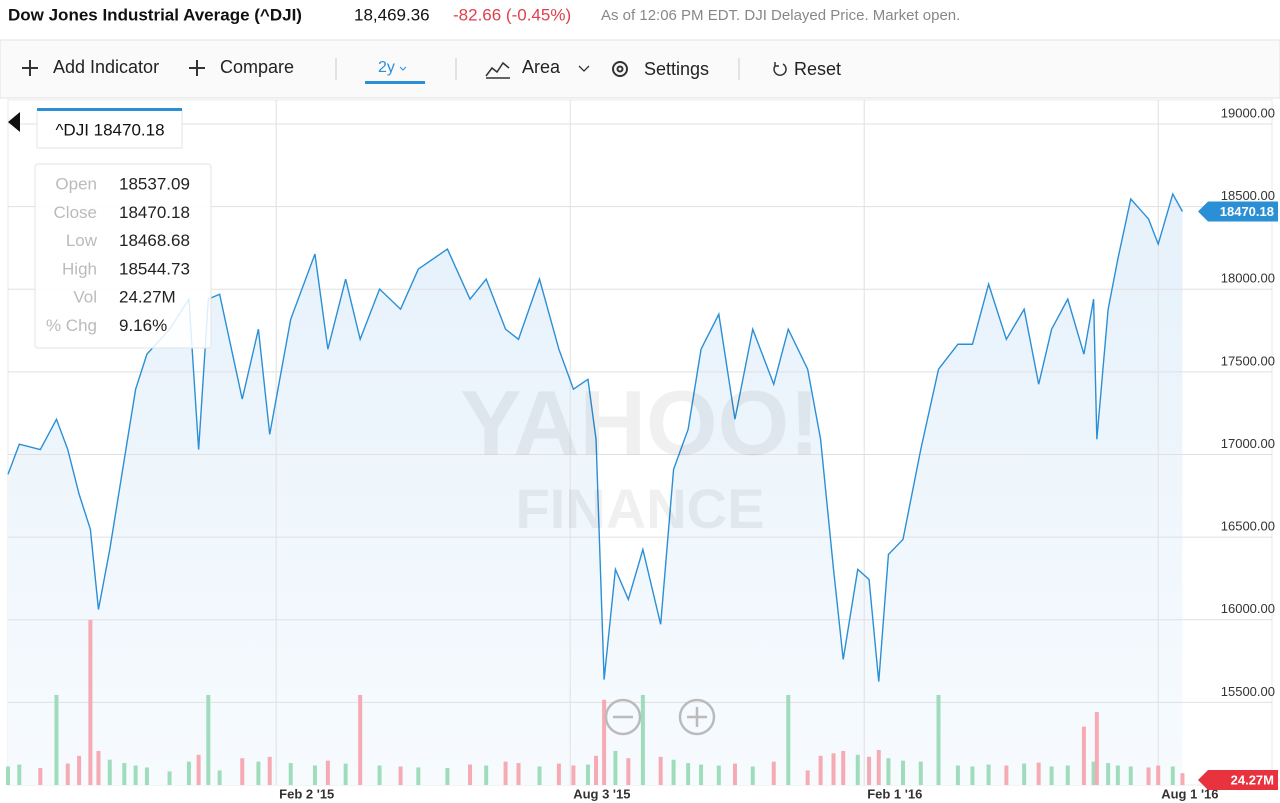 The width and height of the screenshot is (1280, 803). What do you see at coordinates (894, 793) in the screenshot?
I see `x-tick-label: Feb 1 '16` at bounding box center [894, 793].